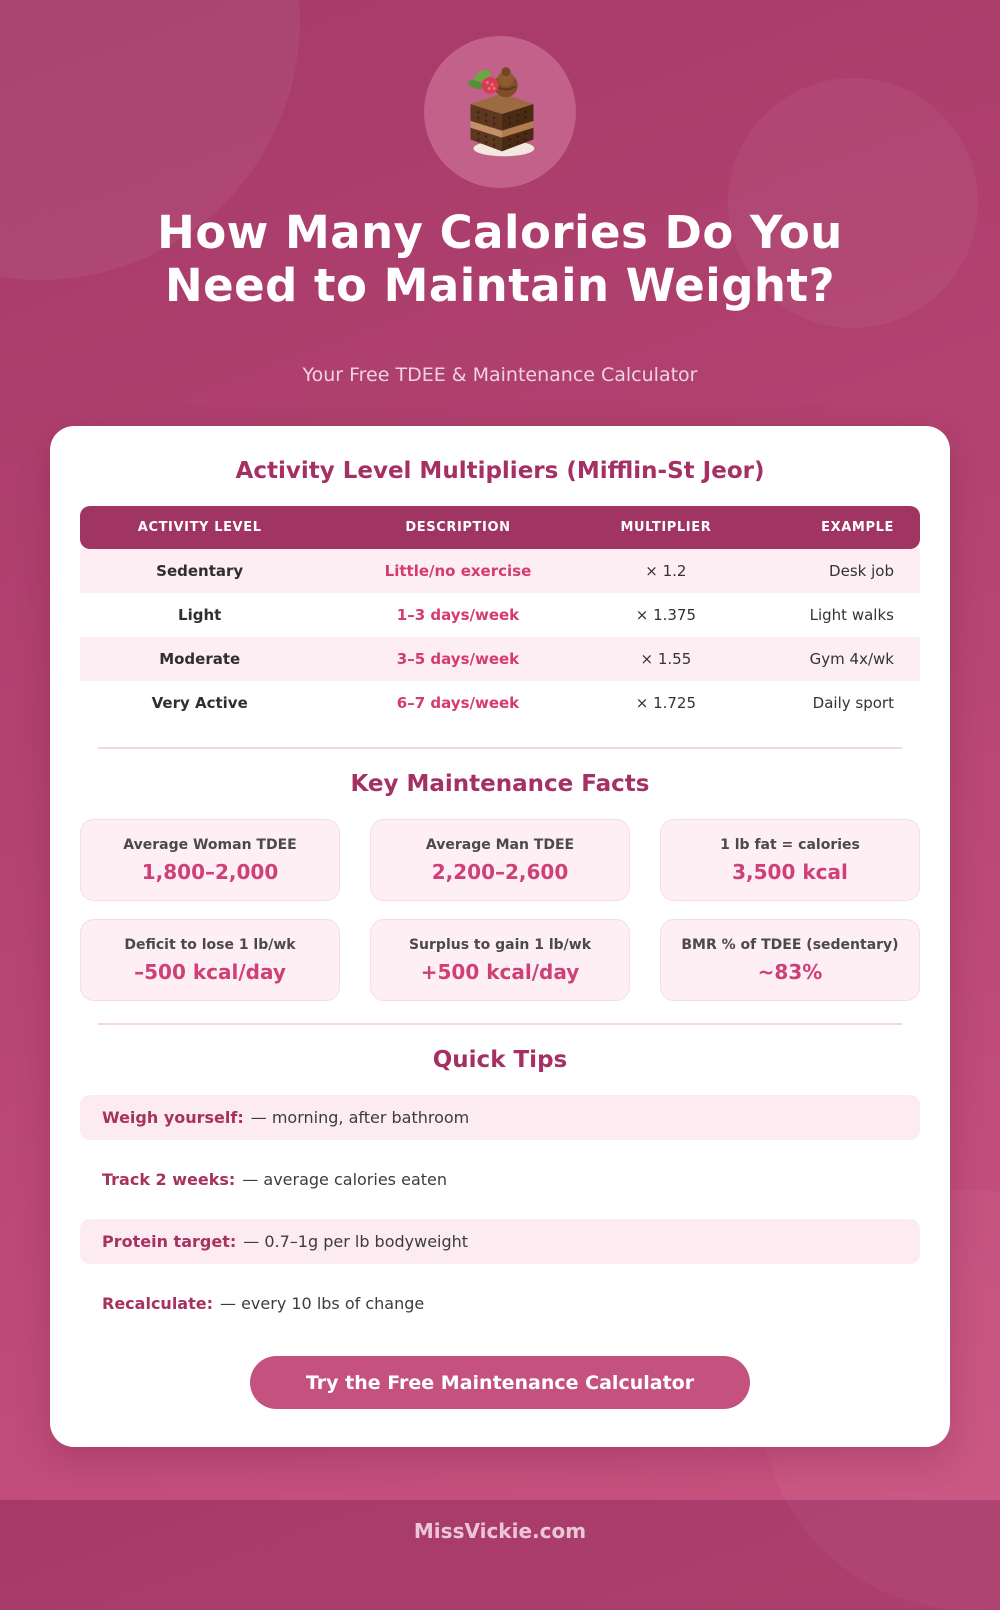 This screenshot has width=1000, height=1610. Describe the element at coordinates (199, 528) in the screenshot. I see `table-header-activity-level: ACTIVITY LEVEL` at that location.